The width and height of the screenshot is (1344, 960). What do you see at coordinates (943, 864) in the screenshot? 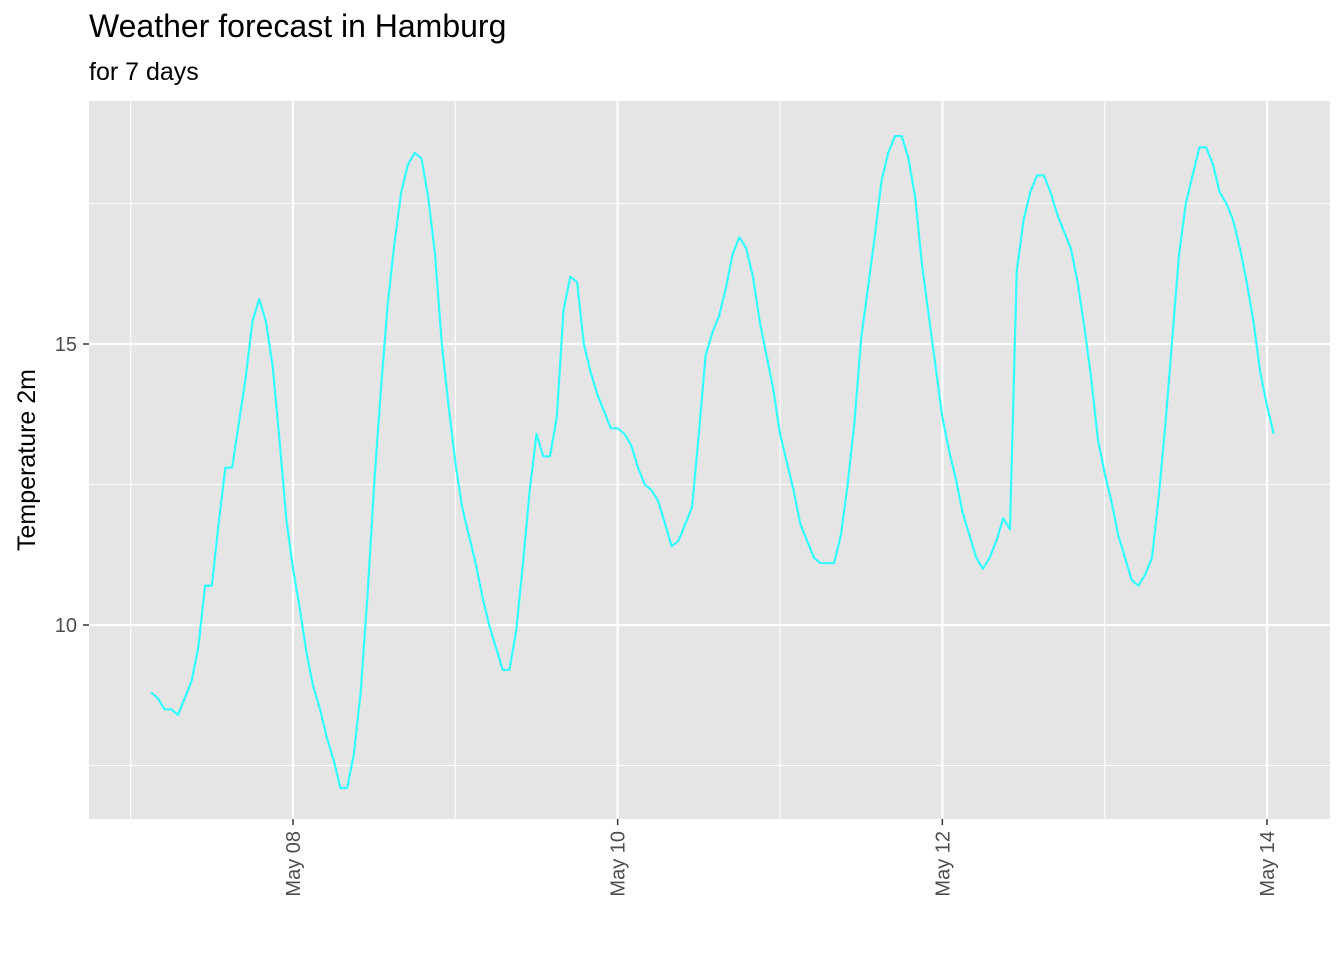
I see `x-tick-label: May 12` at bounding box center [943, 864].